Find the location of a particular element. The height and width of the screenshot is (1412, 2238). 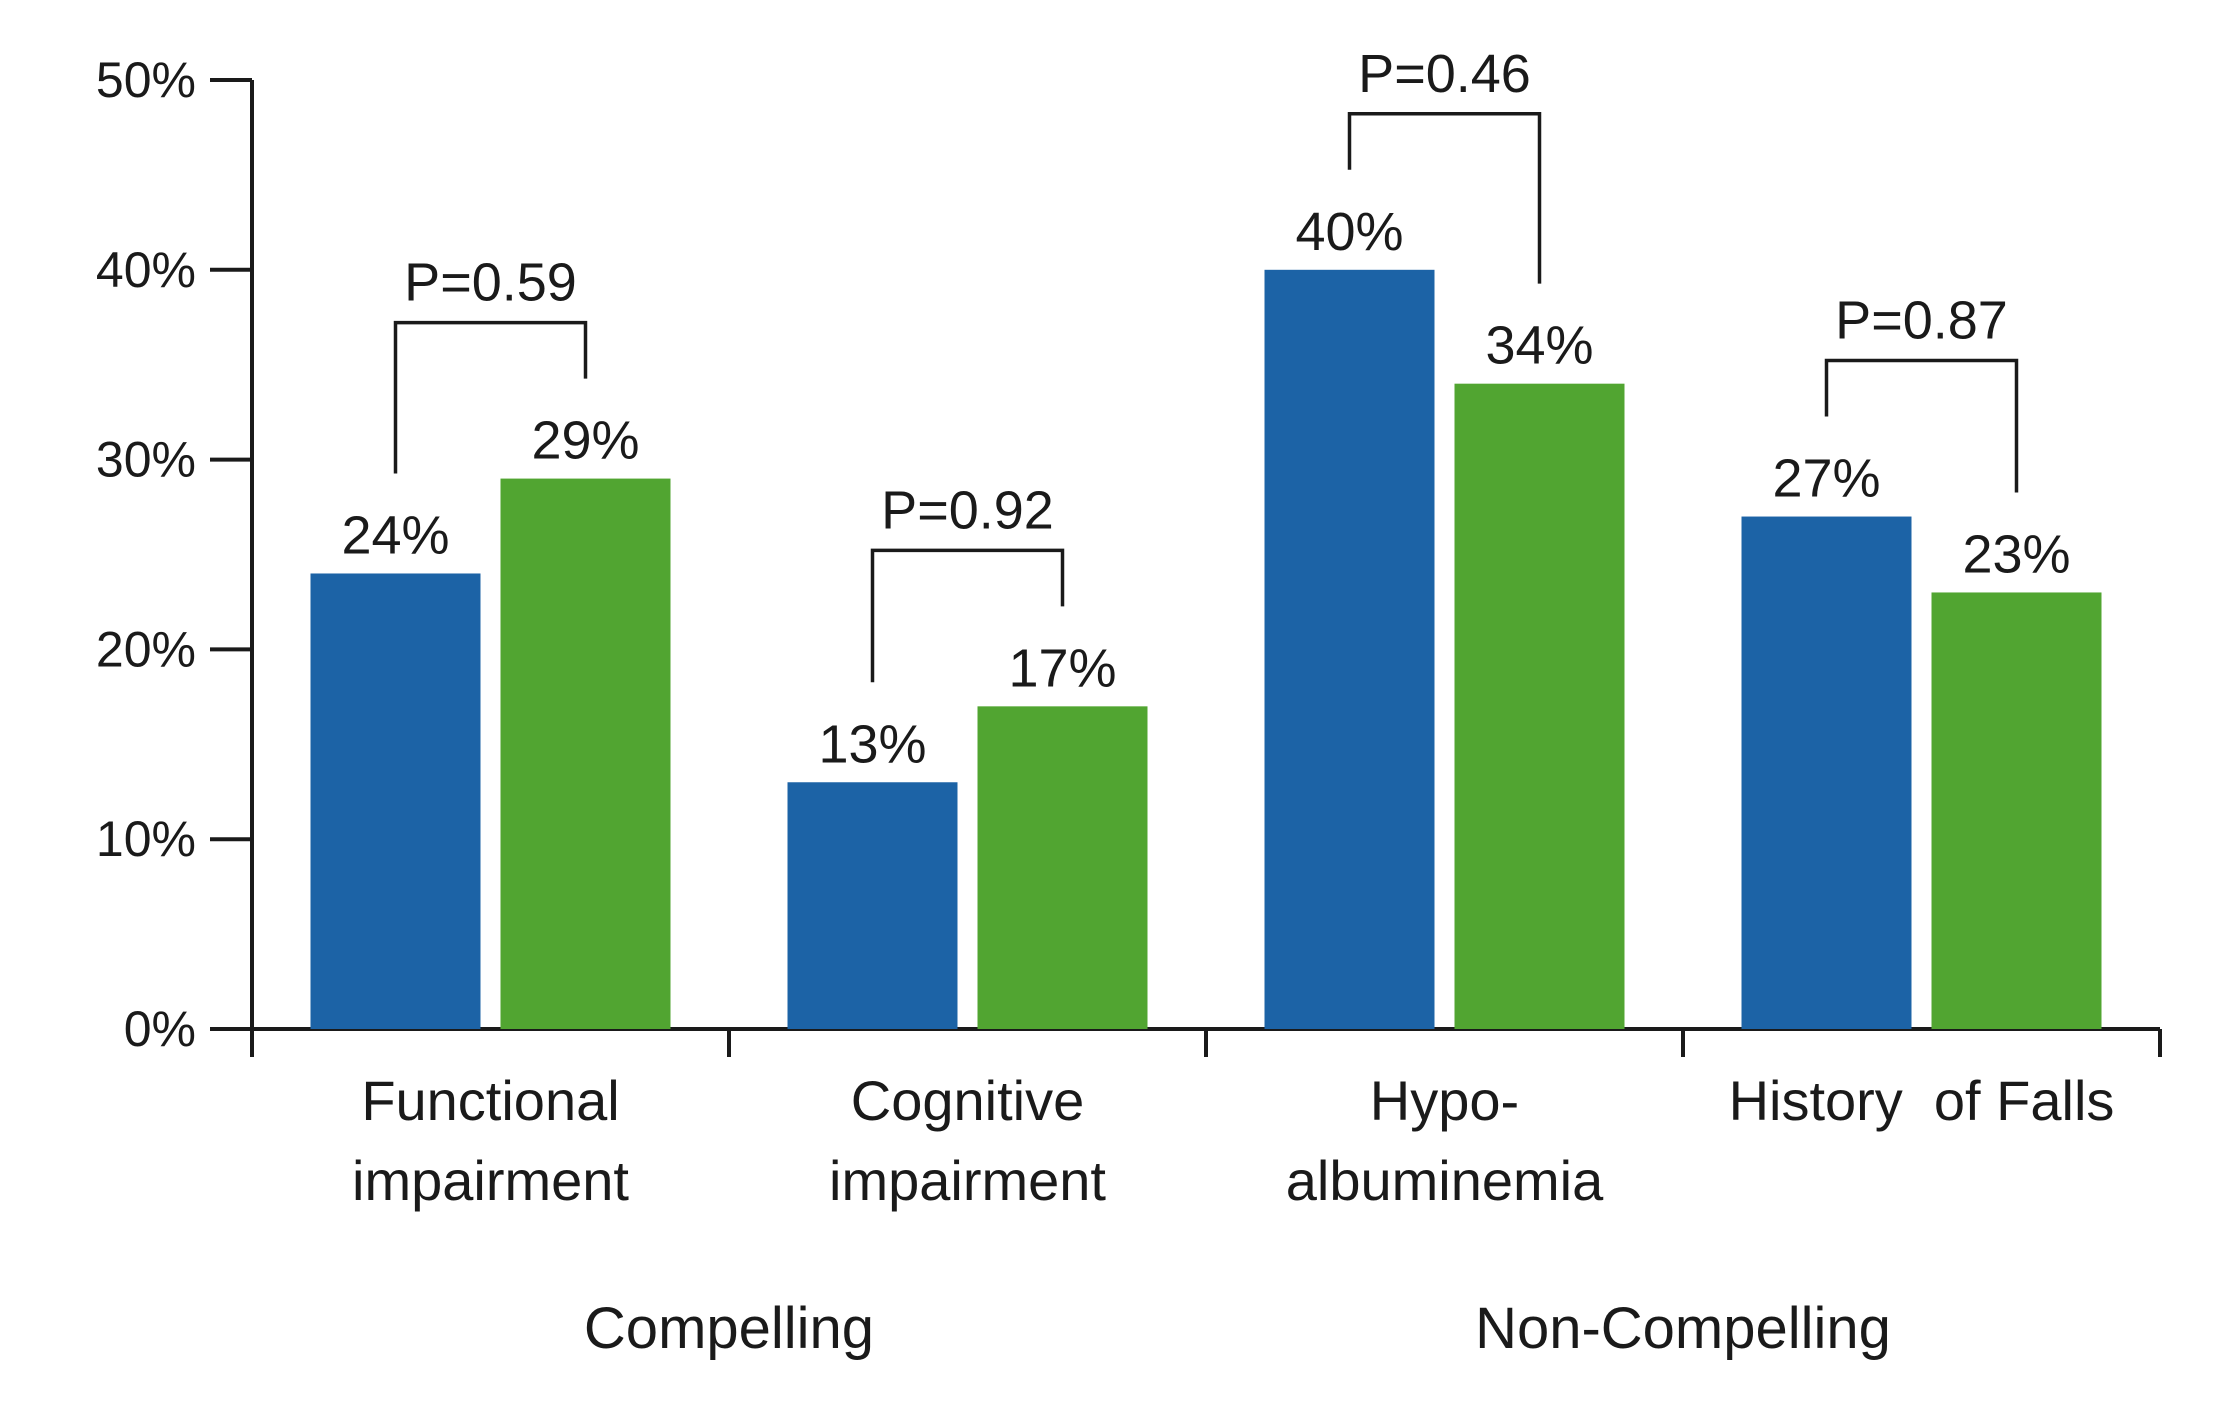

y-tick-label: 40% is located at coordinates (146, 270).